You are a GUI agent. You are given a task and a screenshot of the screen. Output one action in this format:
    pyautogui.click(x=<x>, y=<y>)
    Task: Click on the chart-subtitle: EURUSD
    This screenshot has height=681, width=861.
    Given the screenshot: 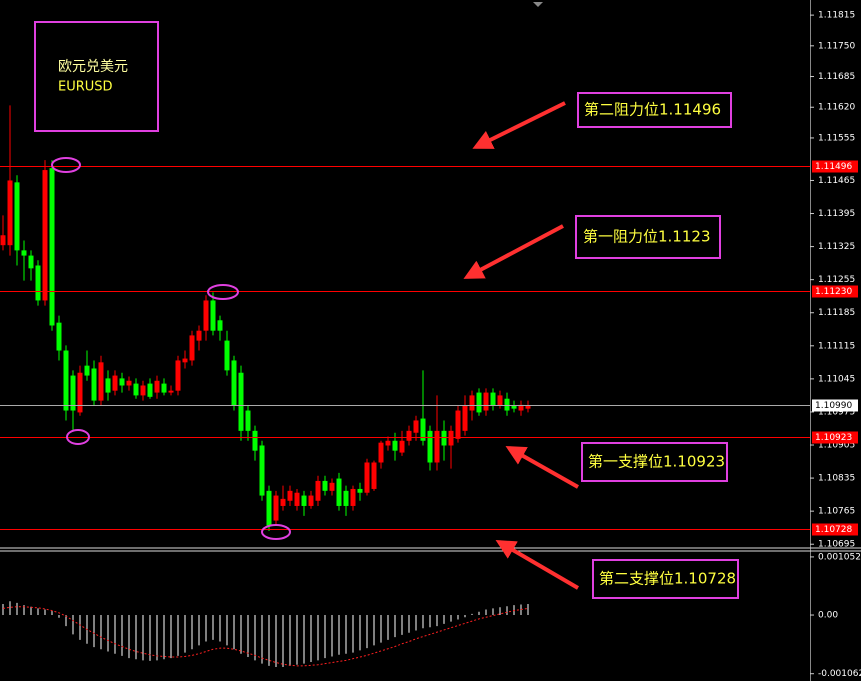 What is the action you would take?
    pyautogui.click(x=85, y=87)
    